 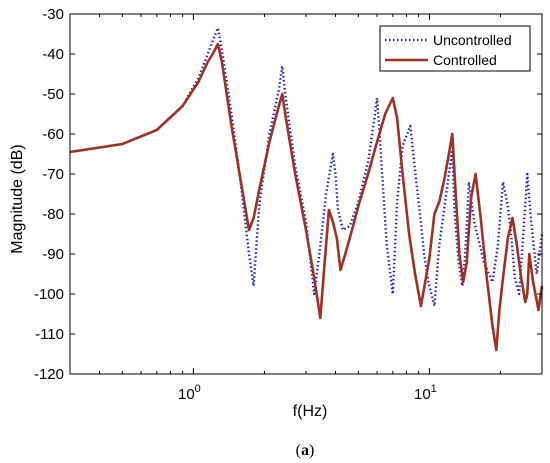 I want to click on legend-label-uncontrolled: Uncontrolled, so click(x=472, y=40).